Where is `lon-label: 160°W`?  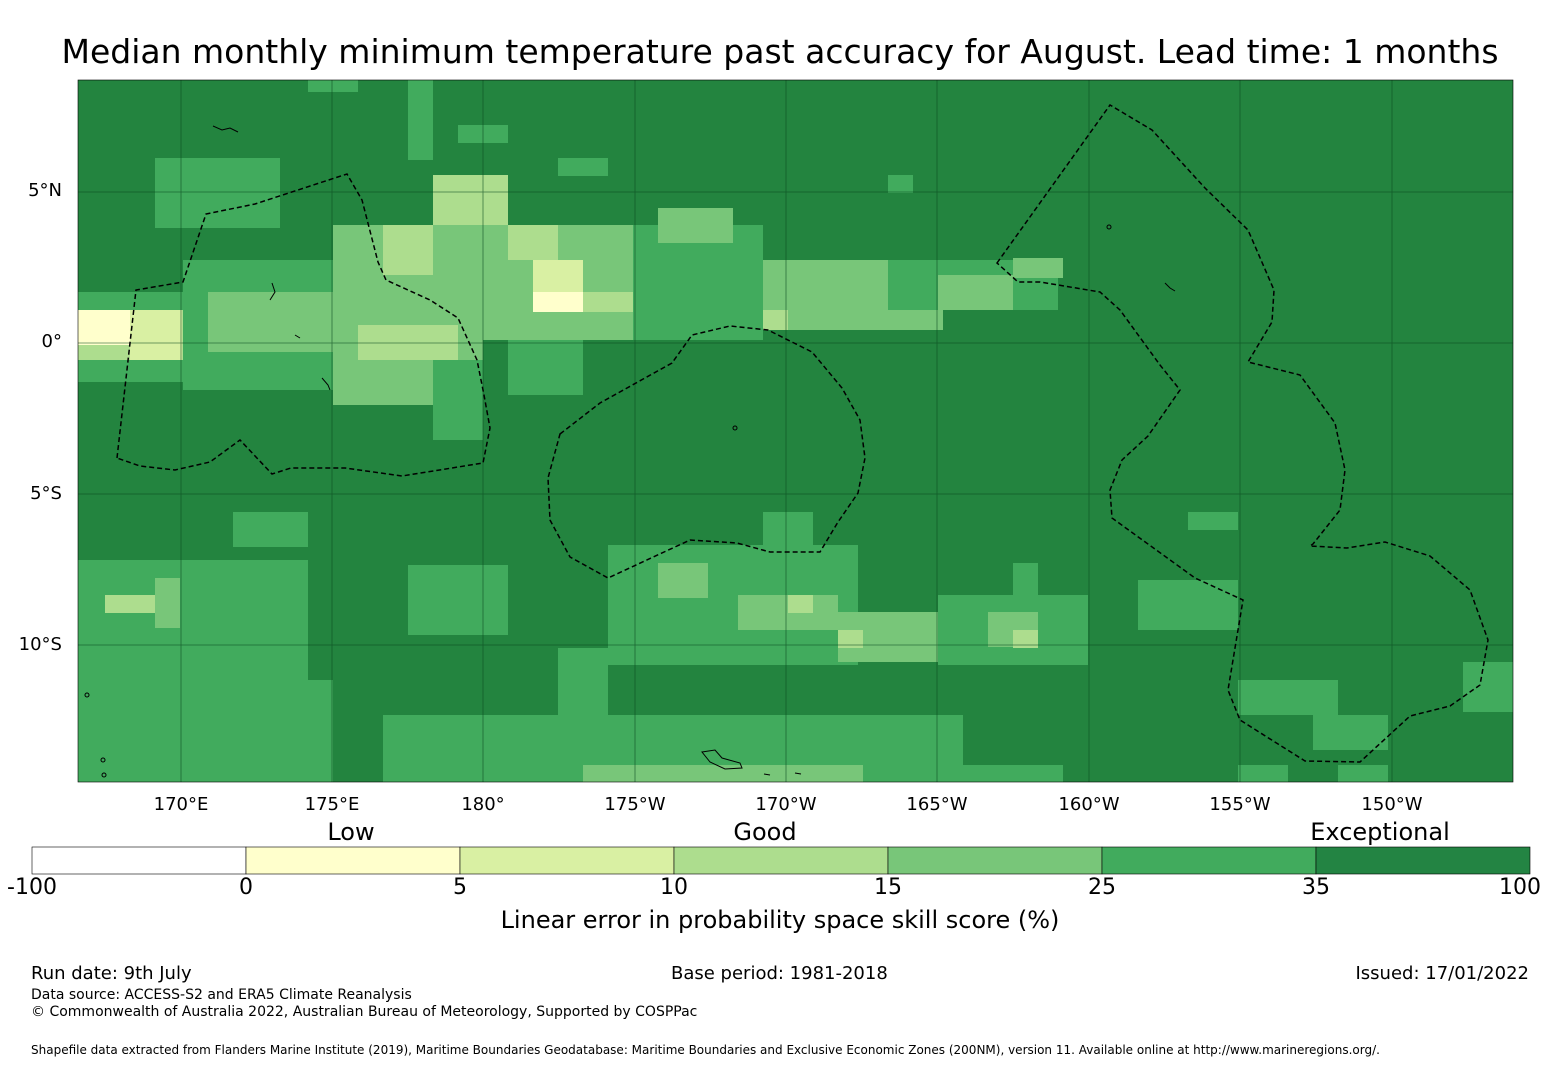
lon-label: 160°W is located at coordinates (1089, 804).